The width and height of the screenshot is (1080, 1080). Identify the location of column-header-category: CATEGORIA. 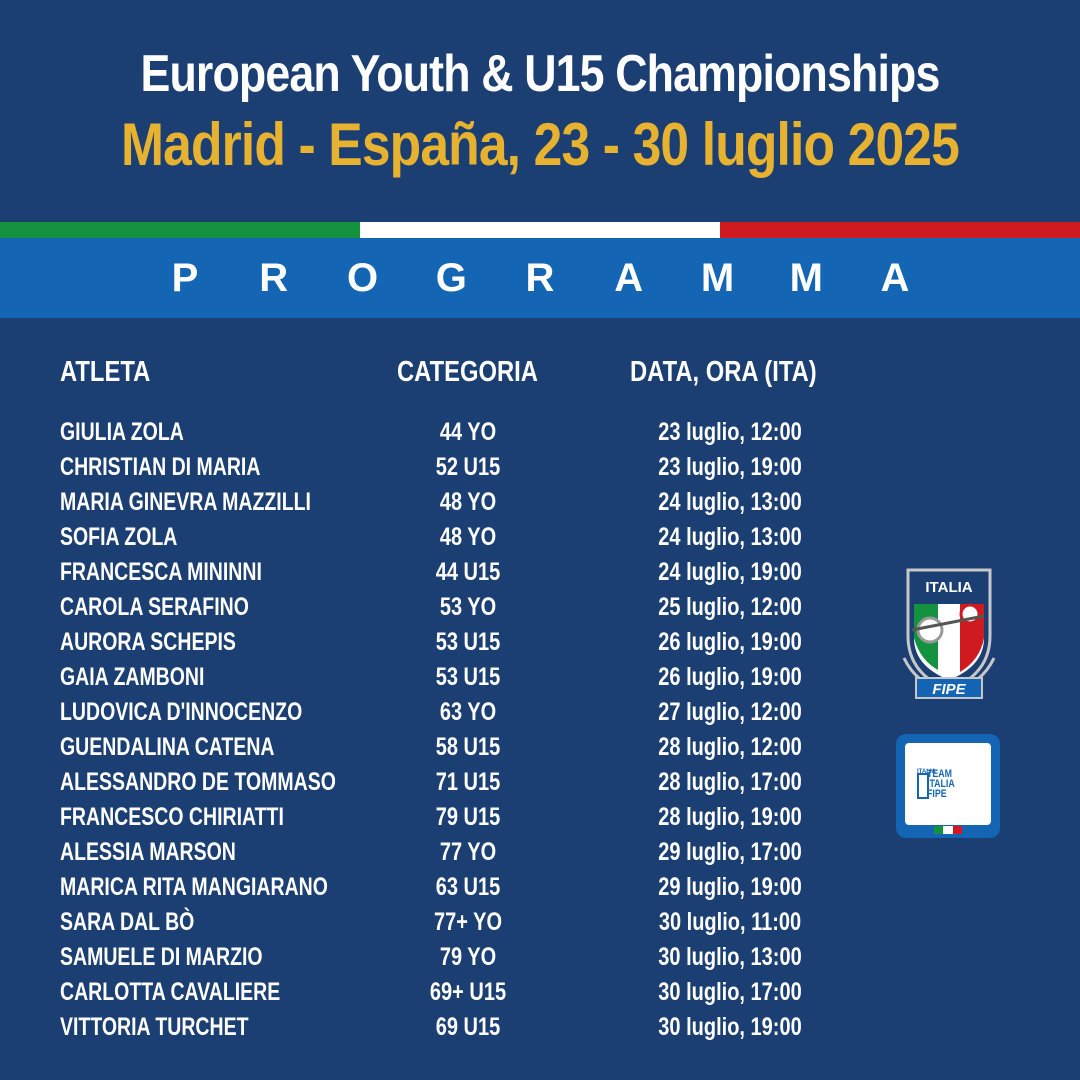
(467, 372).